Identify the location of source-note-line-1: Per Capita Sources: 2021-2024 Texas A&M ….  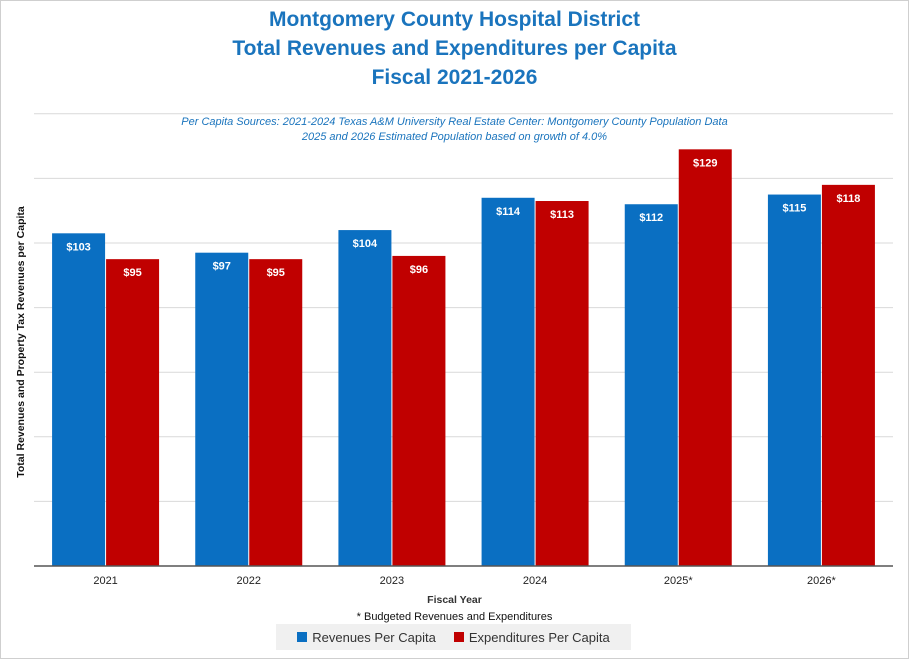
(454, 122).